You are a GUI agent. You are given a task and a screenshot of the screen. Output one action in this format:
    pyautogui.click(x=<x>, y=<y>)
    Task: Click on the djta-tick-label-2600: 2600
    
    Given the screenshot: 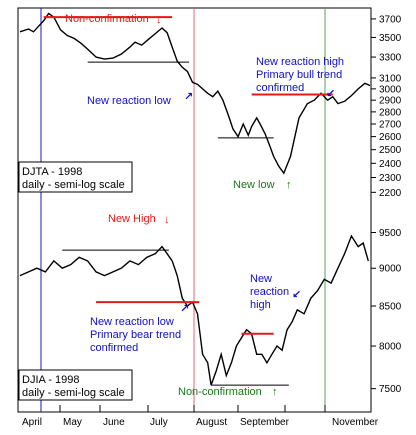 What is the action you would take?
    pyautogui.click(x=390, y=137)
    